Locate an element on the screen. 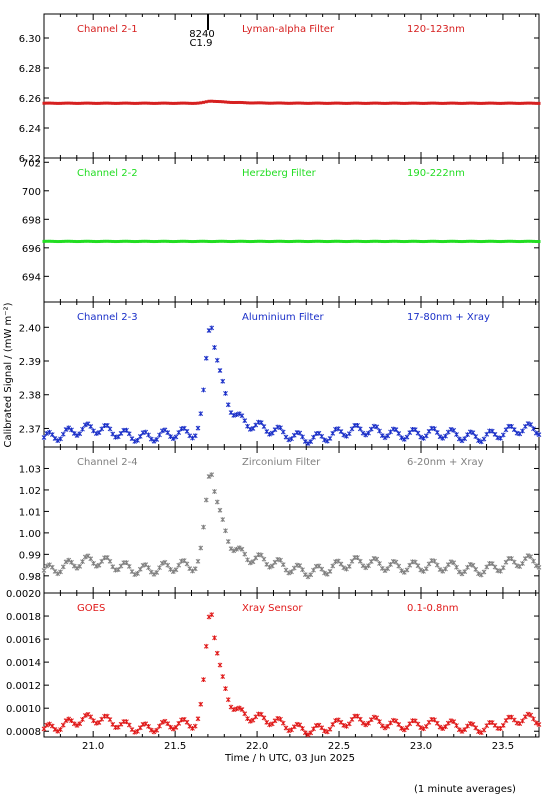 Image resolution: width=550 pixels, height=800 pixels. y-tick-label: 6.30 is located at coordinates (30, 39).